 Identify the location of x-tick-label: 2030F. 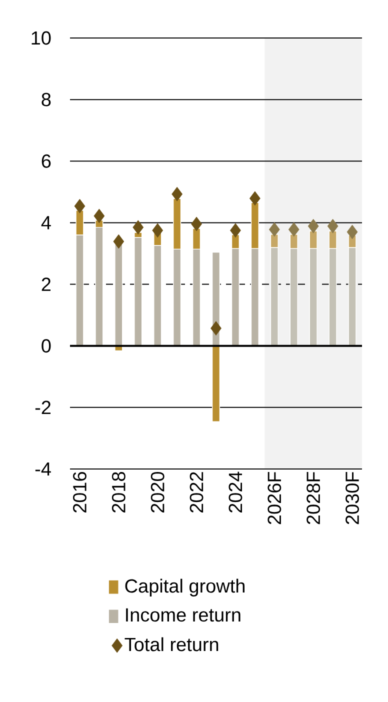
(352, 498).